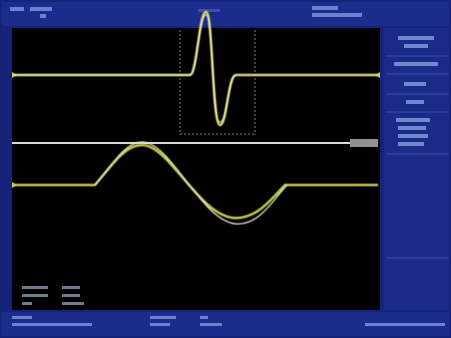  Describe the element at coordinates (53, 295) in the screenshot. I see `measurement-readouts` at that location.